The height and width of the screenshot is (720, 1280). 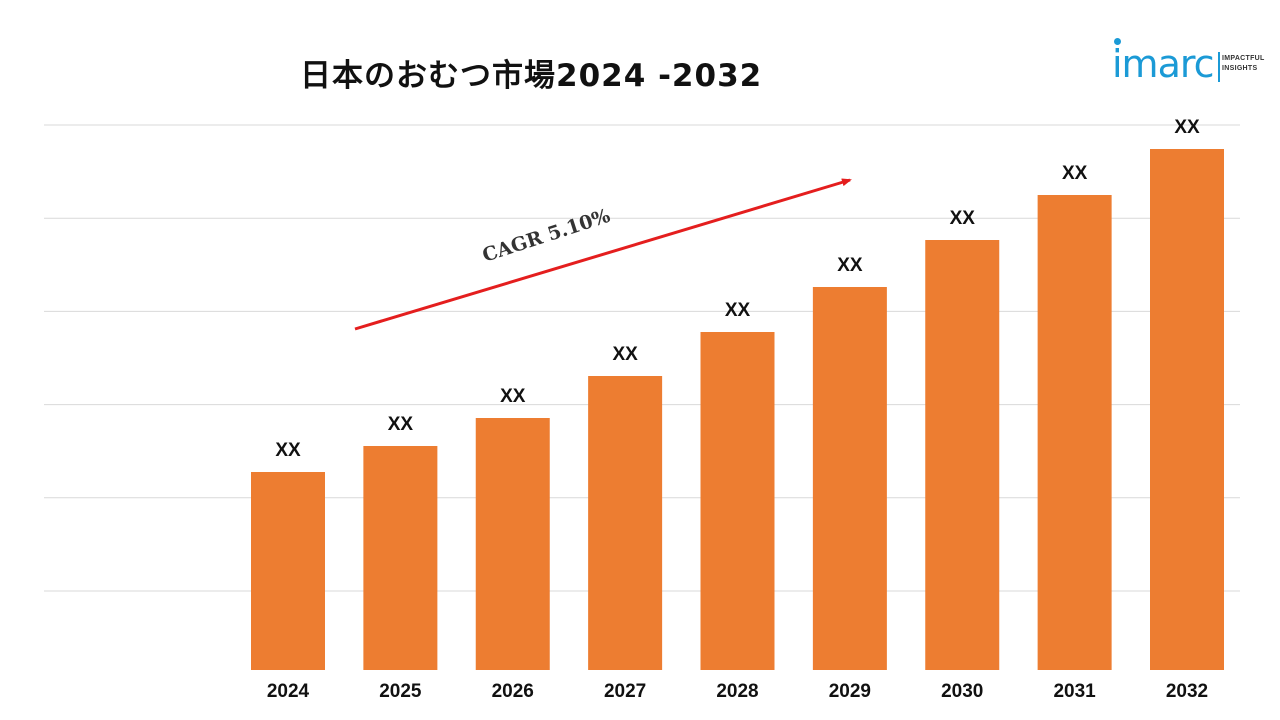 What do you see at coordinates (401, 424) in the screenshot?
I see `data-label-2025: XX` at bounding box center [401, 424].